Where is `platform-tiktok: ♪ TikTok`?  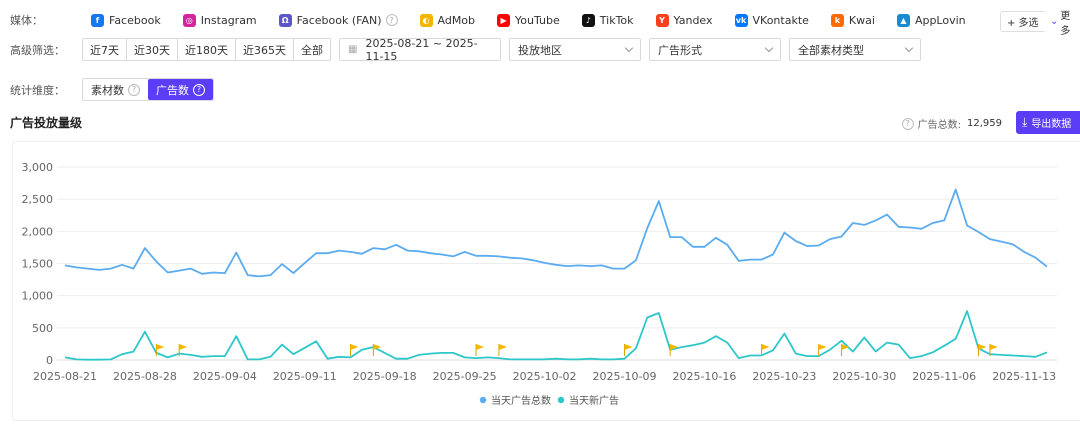 platform-tiktok: ♪ TikTok is located at coordinates (607, 20).